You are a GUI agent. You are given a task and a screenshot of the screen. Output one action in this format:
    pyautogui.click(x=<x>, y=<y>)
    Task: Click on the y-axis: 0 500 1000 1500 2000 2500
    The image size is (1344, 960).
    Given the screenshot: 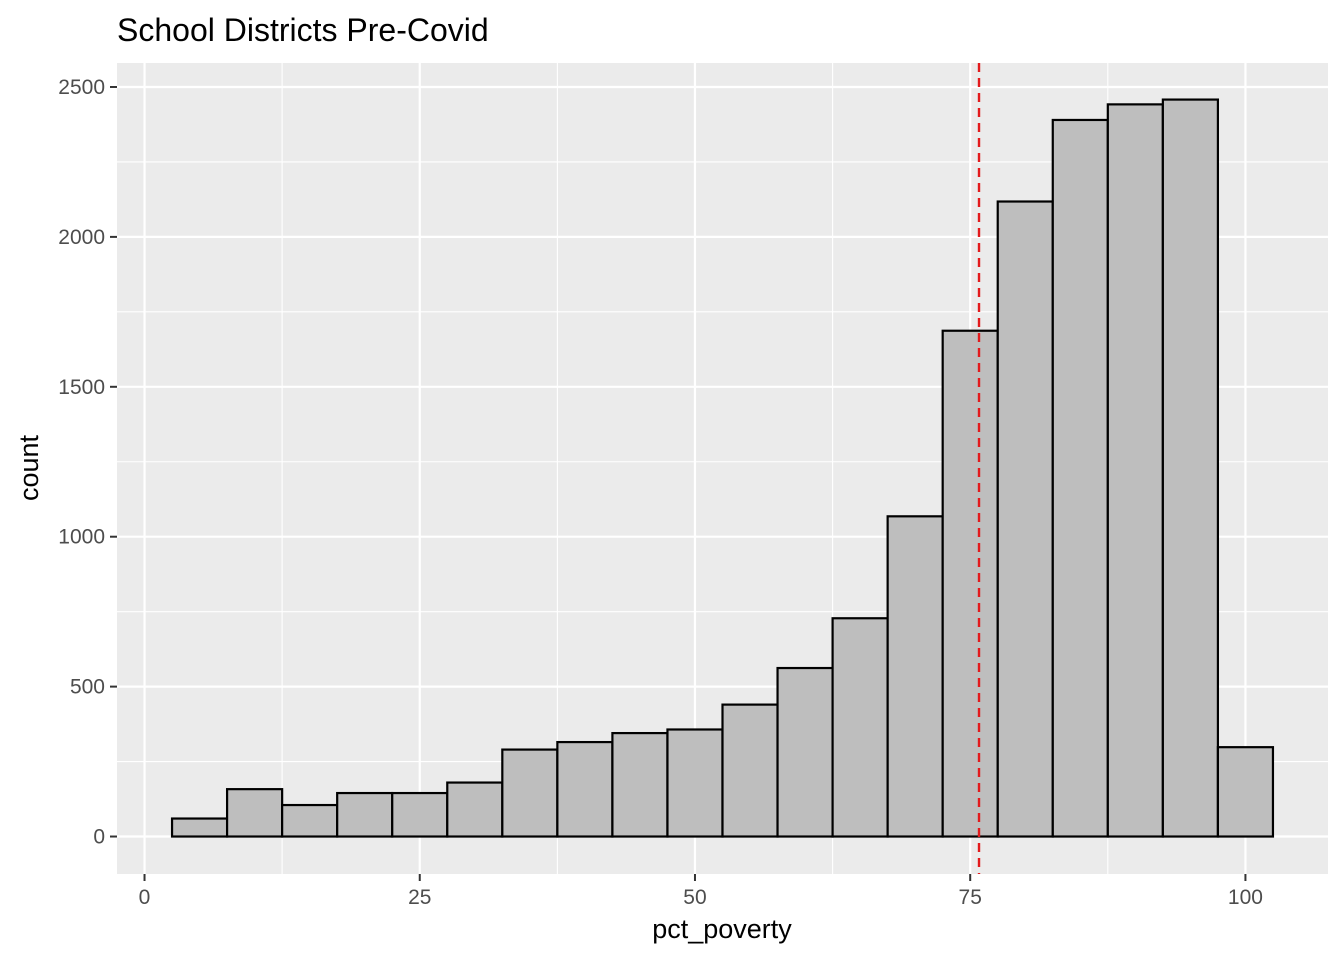 What is the action you would take?
    pyautogui.click(x=87, y=462)
    